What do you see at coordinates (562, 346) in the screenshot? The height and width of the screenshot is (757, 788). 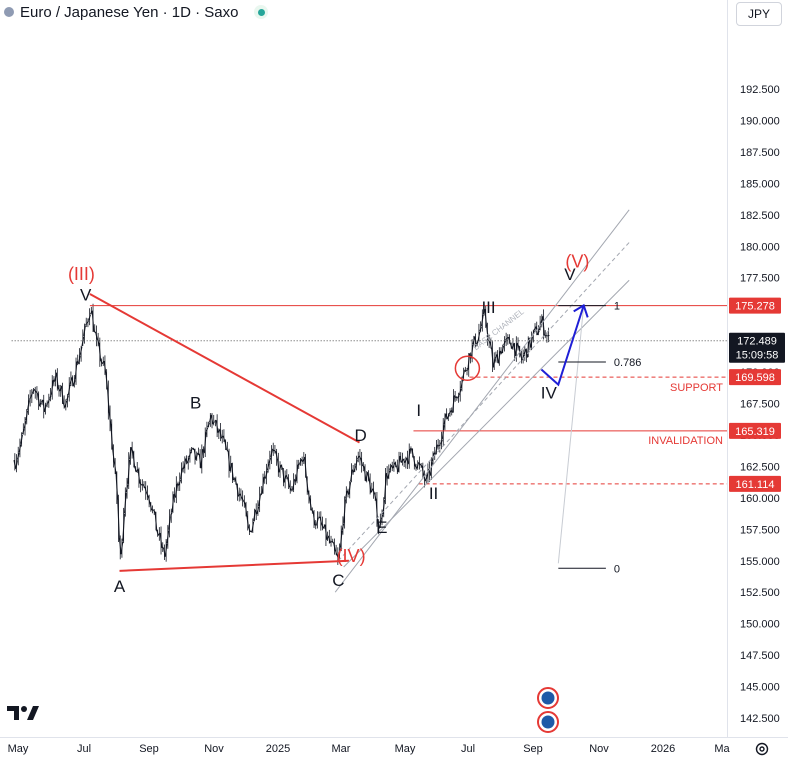 I see `projection-path` at bounding box center [562, 346].